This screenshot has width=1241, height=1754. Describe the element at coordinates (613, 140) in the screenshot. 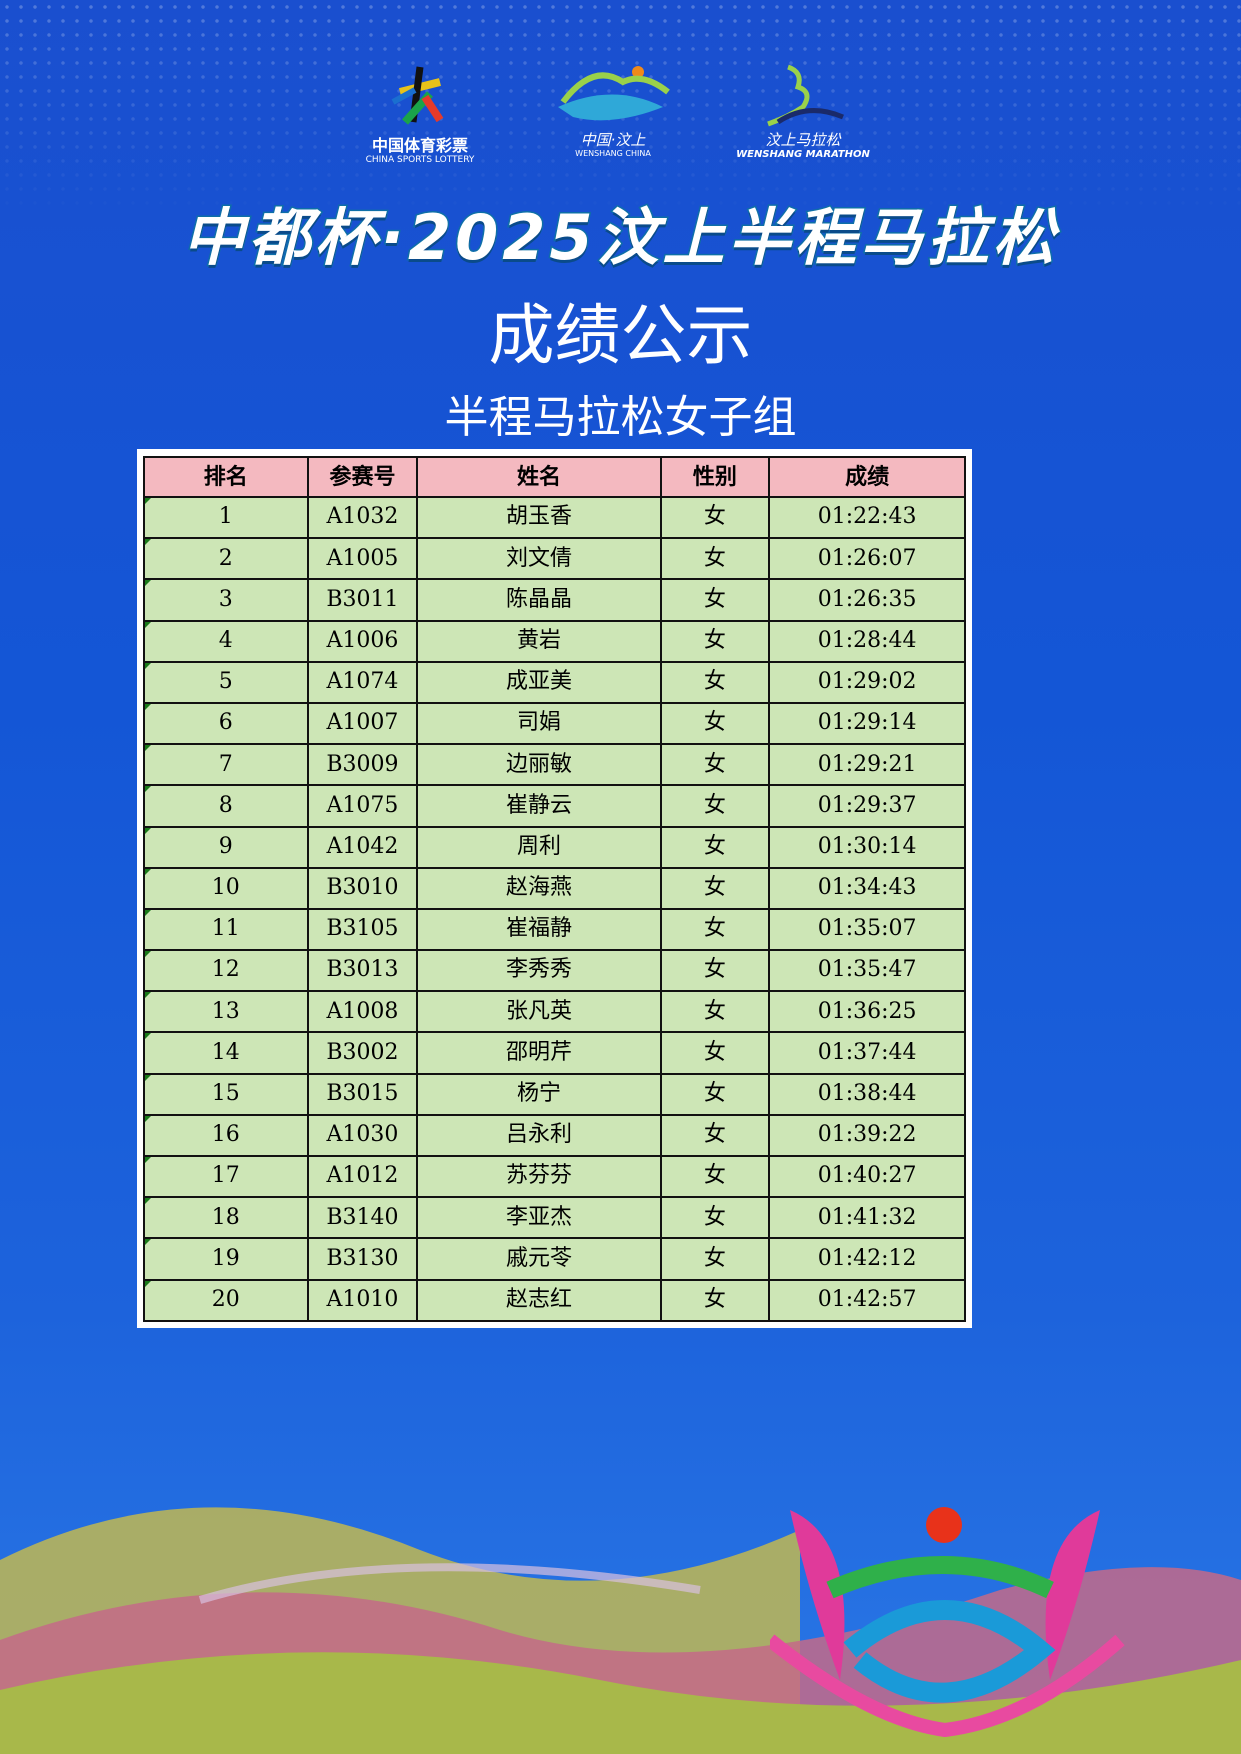

I see `wenshang-logo-cn: 中国·汶上` at that location.